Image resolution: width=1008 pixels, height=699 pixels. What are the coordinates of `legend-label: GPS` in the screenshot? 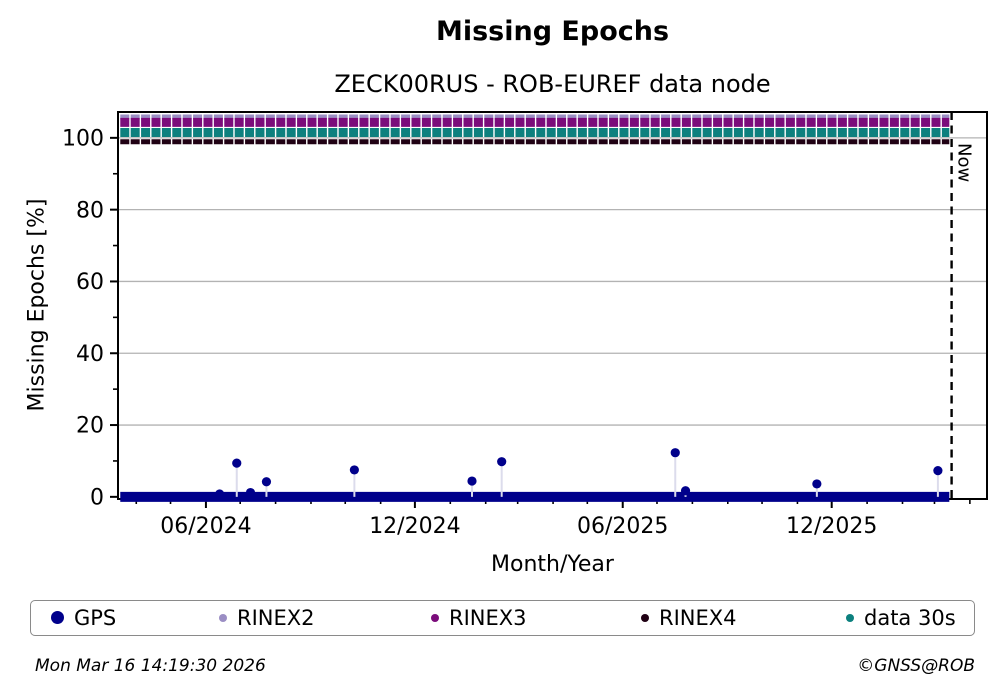 It's located at (95, 617).